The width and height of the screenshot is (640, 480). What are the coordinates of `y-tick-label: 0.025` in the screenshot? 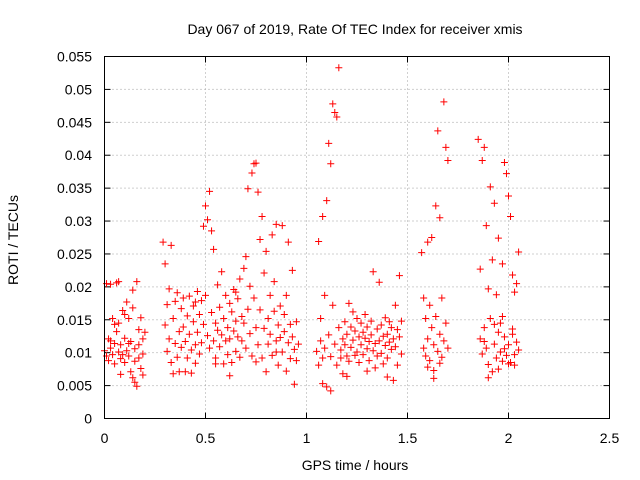 It's located at (74, 254).